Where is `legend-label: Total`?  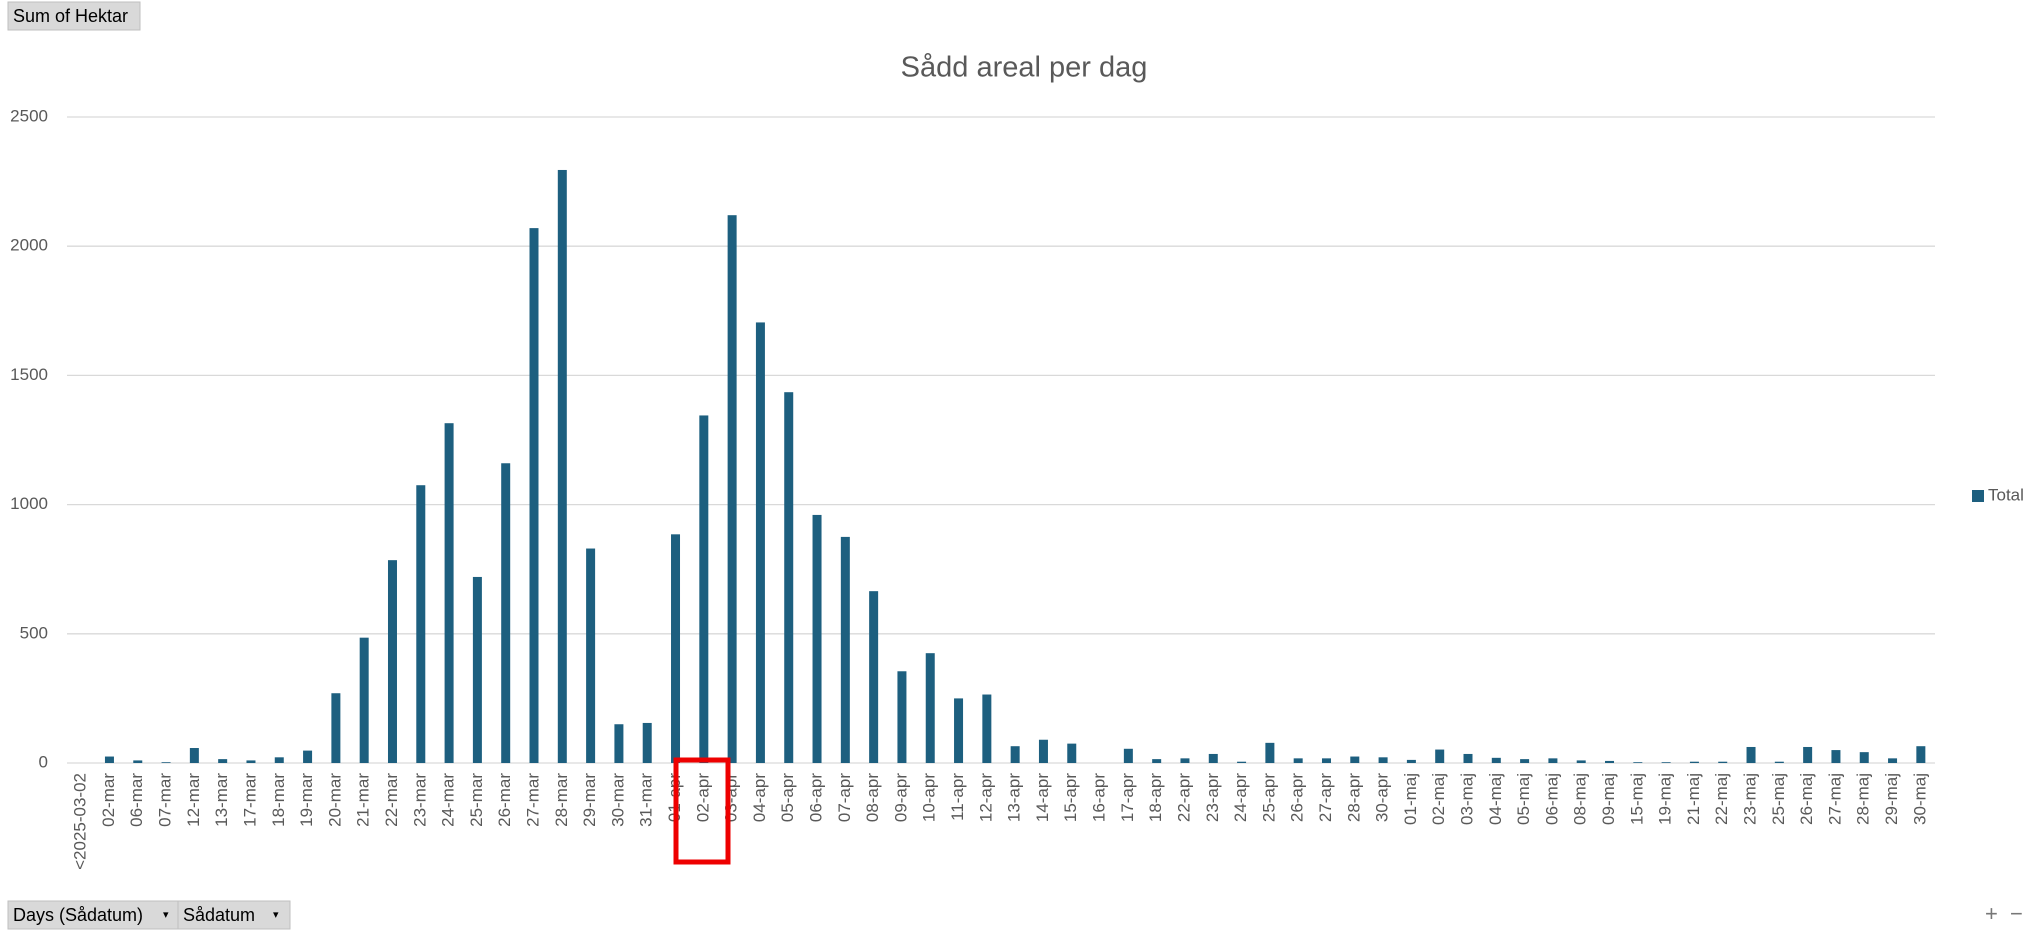 legend-label: Total is located at coordinates (2006, 494).